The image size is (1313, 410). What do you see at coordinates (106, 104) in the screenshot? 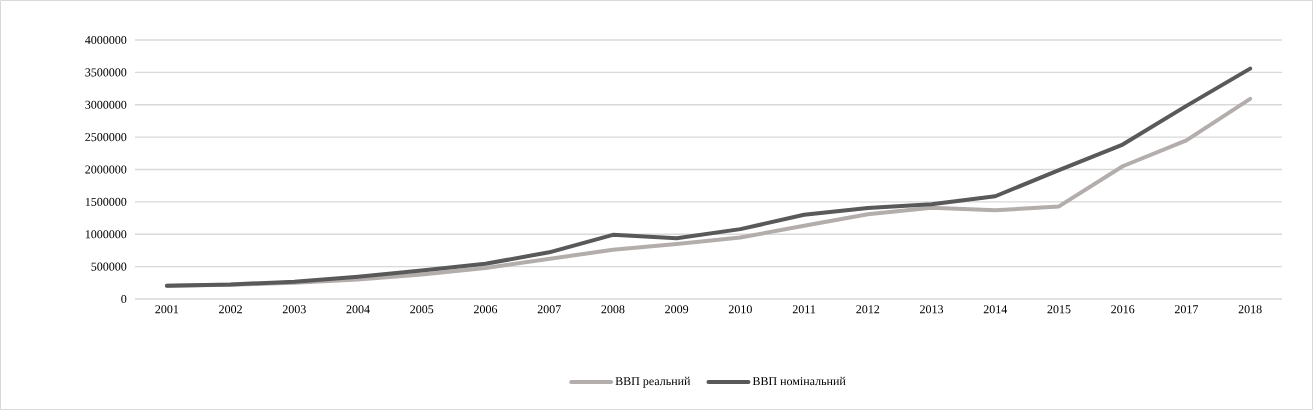
I see `y-tick-label: 3000000` at bounding box center [106, 104].